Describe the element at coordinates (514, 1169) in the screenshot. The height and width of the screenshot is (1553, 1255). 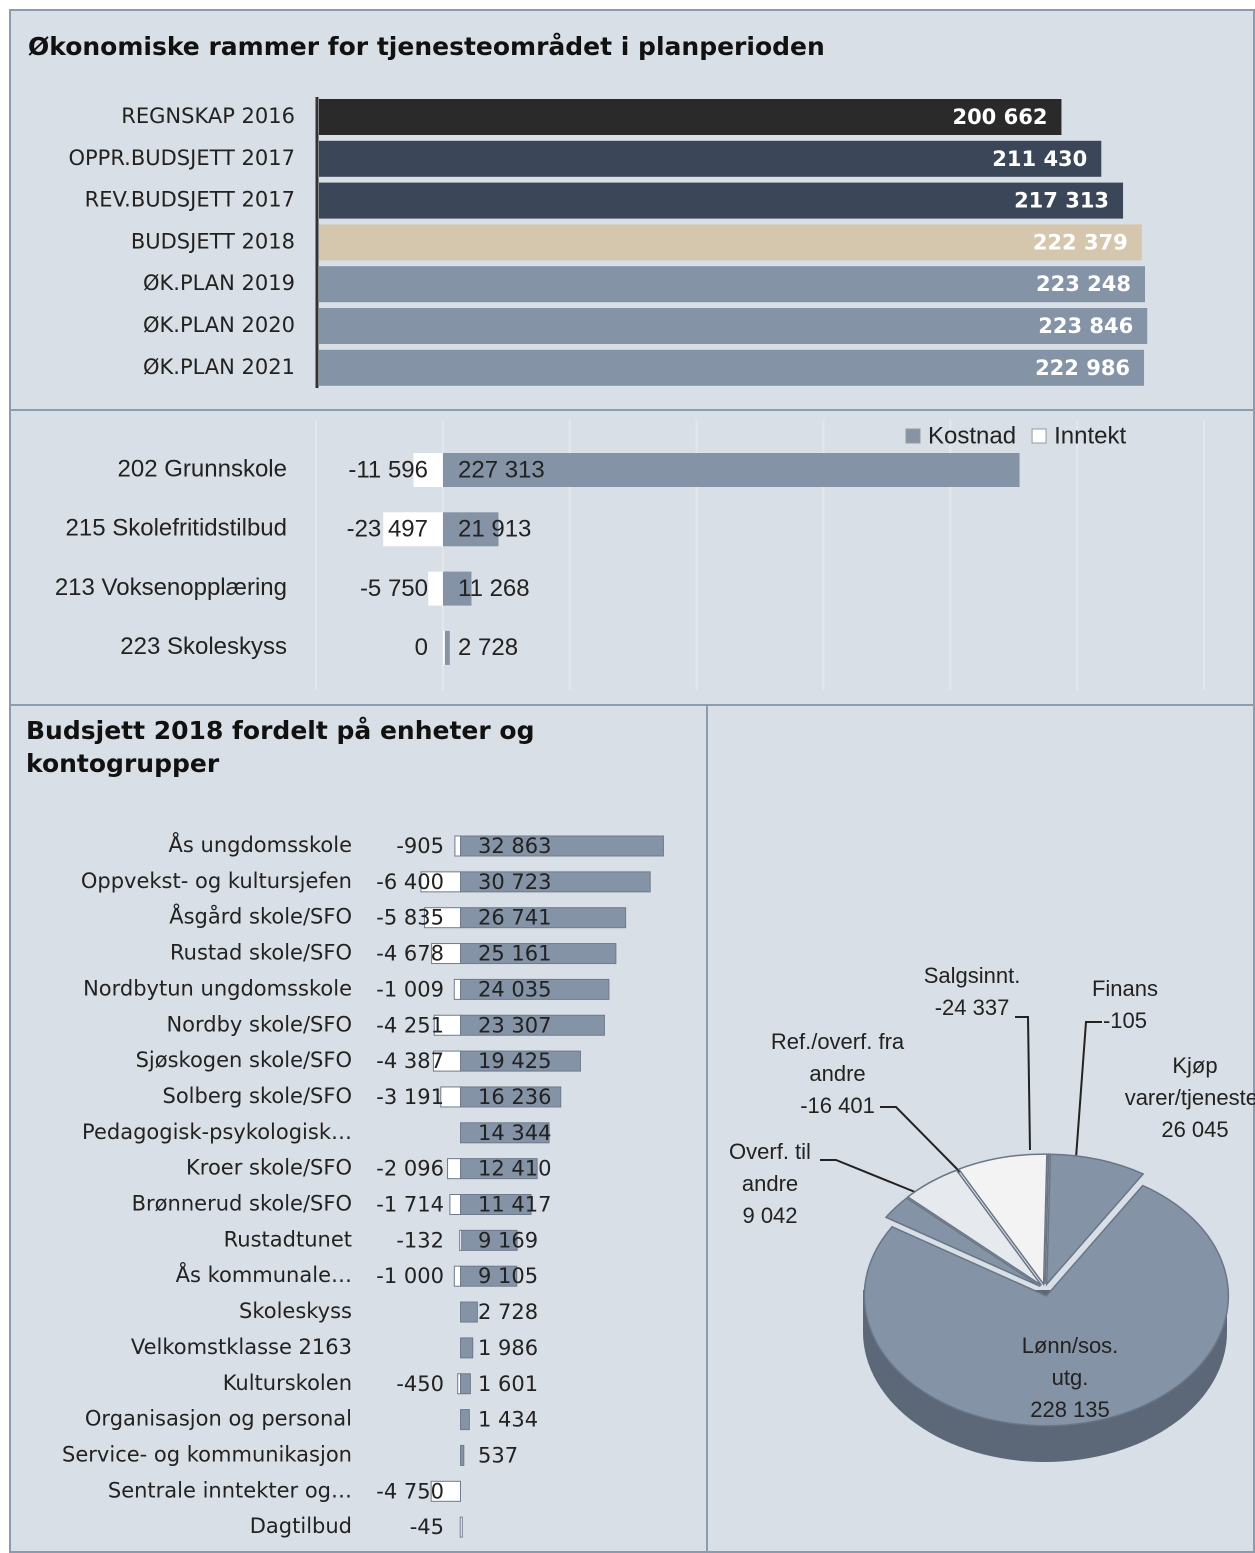
I see `value-label: 12 410` at that location.